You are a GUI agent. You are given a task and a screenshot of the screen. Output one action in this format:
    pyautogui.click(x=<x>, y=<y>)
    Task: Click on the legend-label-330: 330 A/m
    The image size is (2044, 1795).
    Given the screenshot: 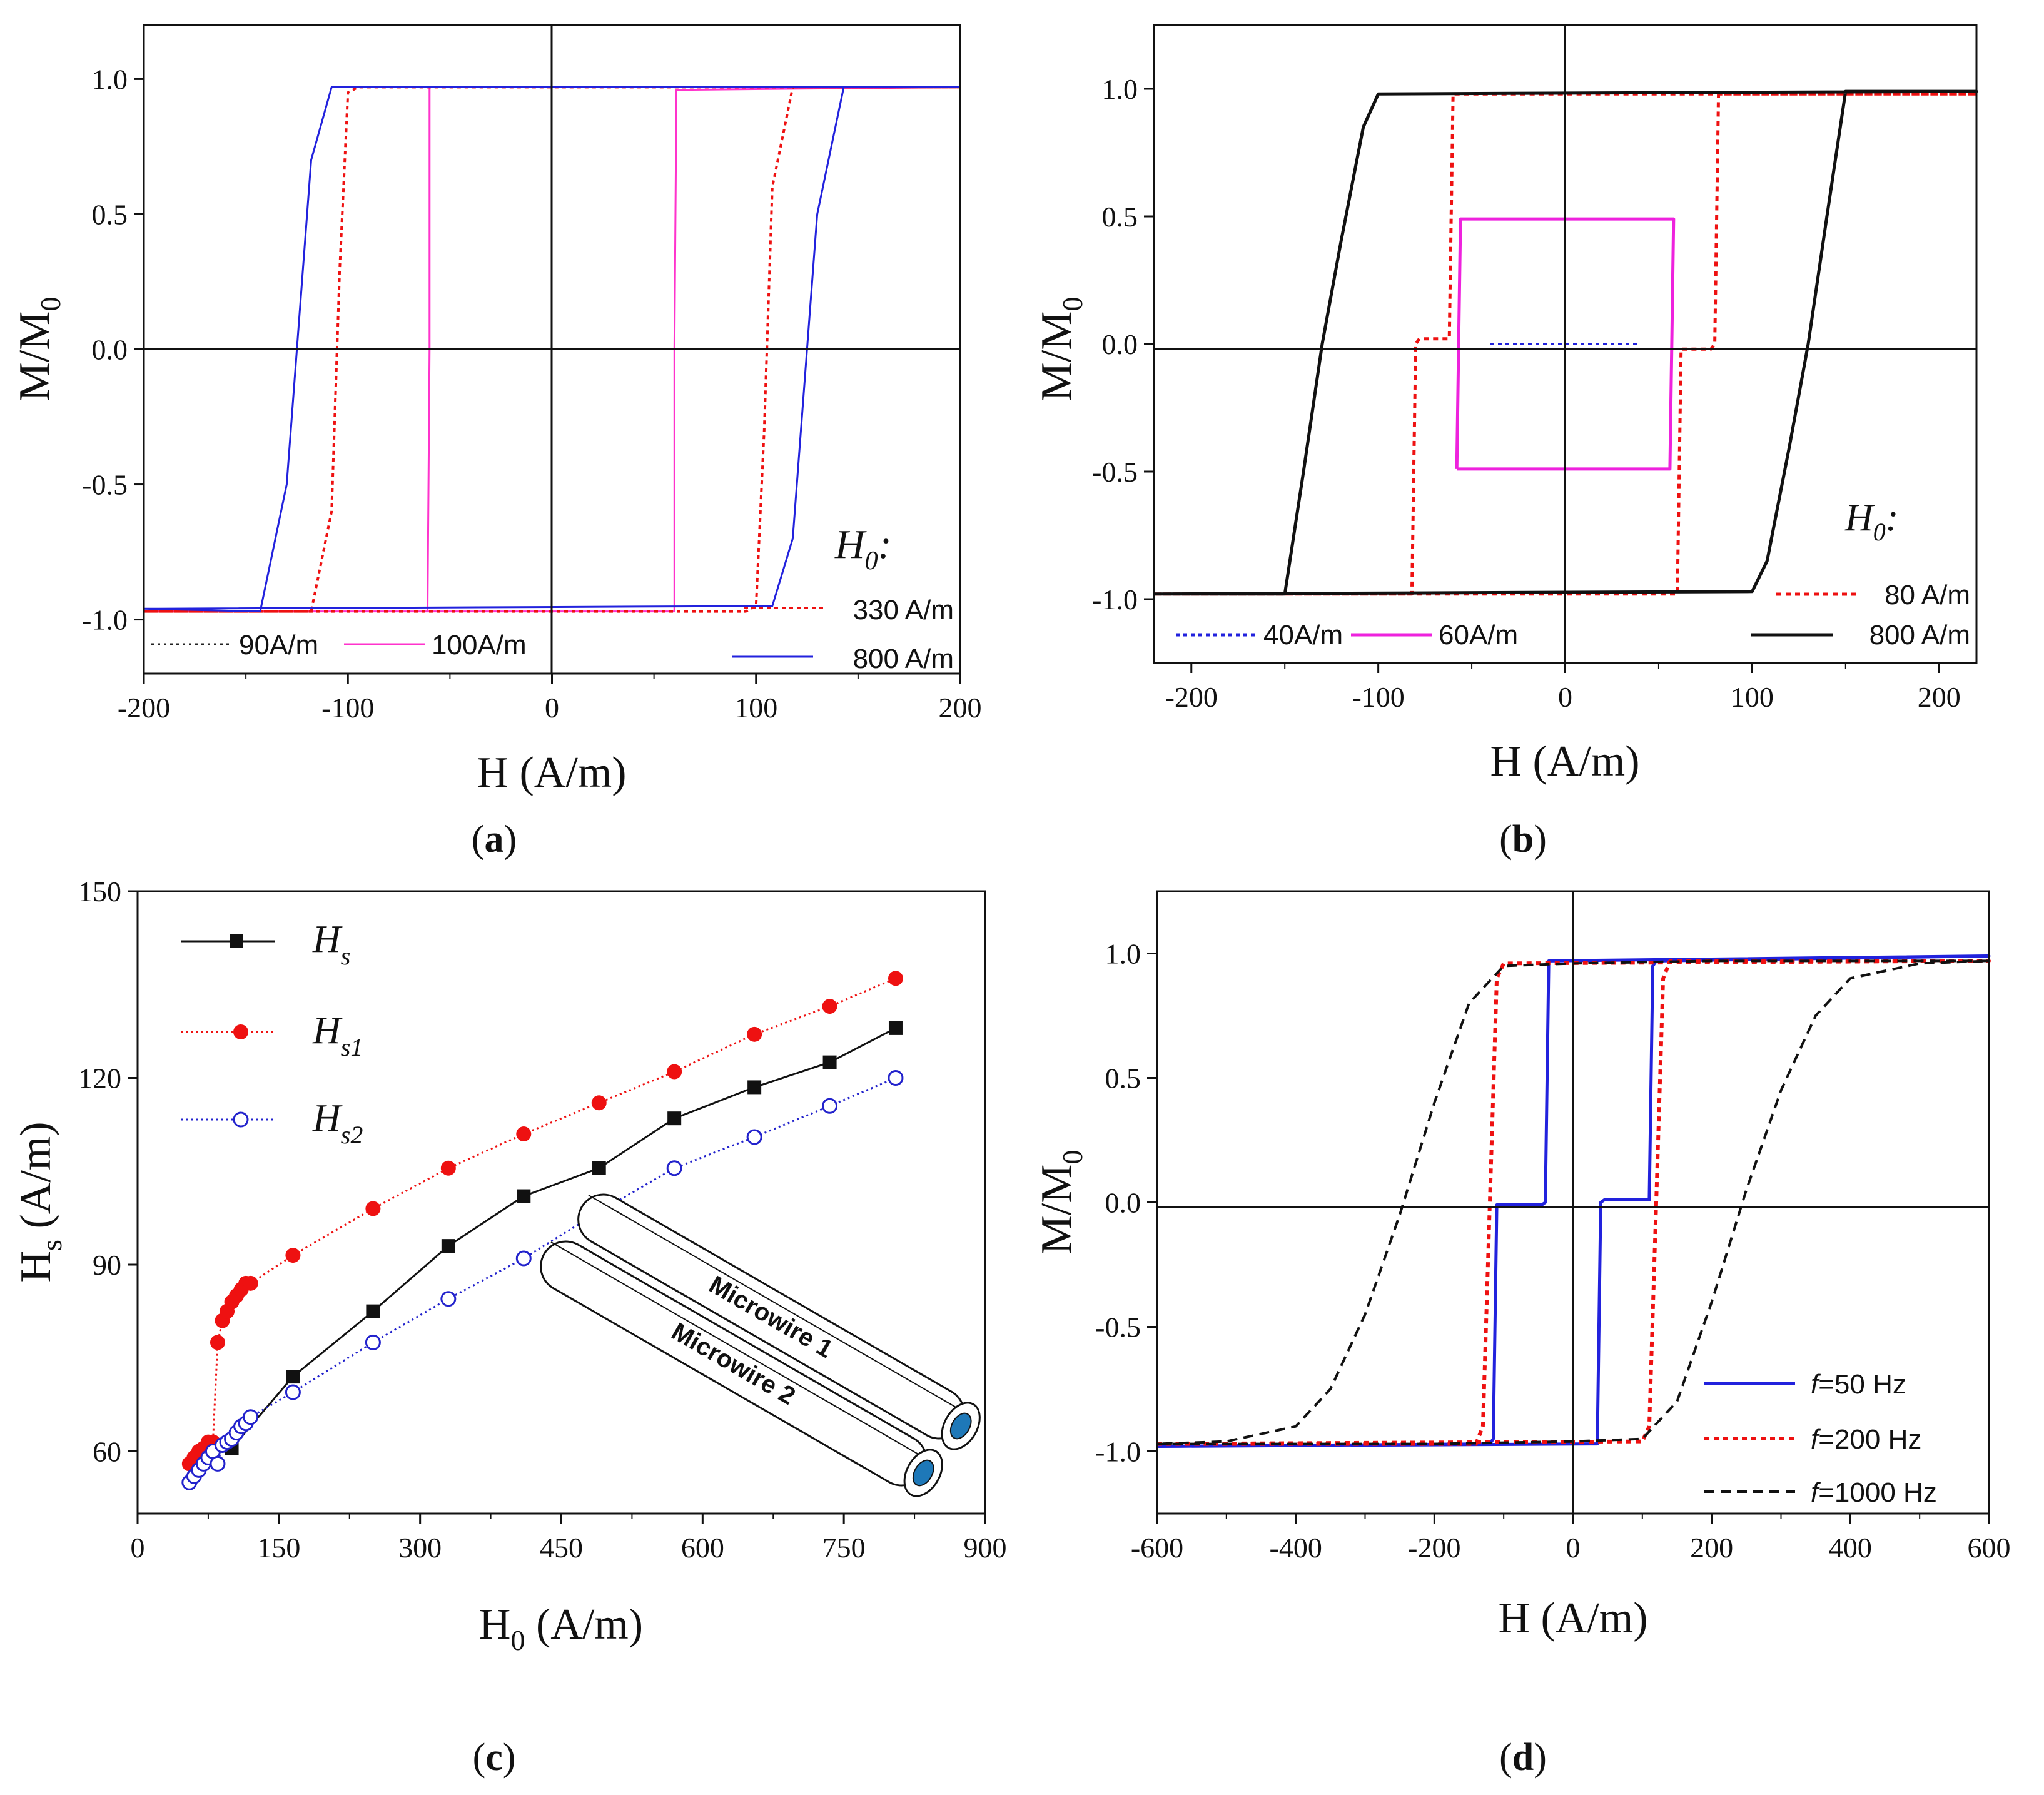 What is the action you would take?
    pyautogui.click(x=904, y=610)
    